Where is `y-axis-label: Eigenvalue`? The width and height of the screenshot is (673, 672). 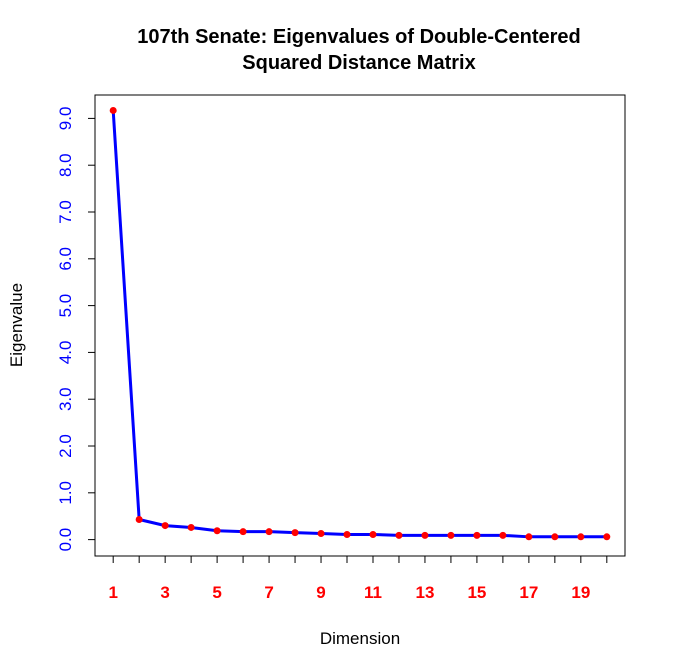 y-axis-label: Eigenvalue is located at coordinates (16, 325).